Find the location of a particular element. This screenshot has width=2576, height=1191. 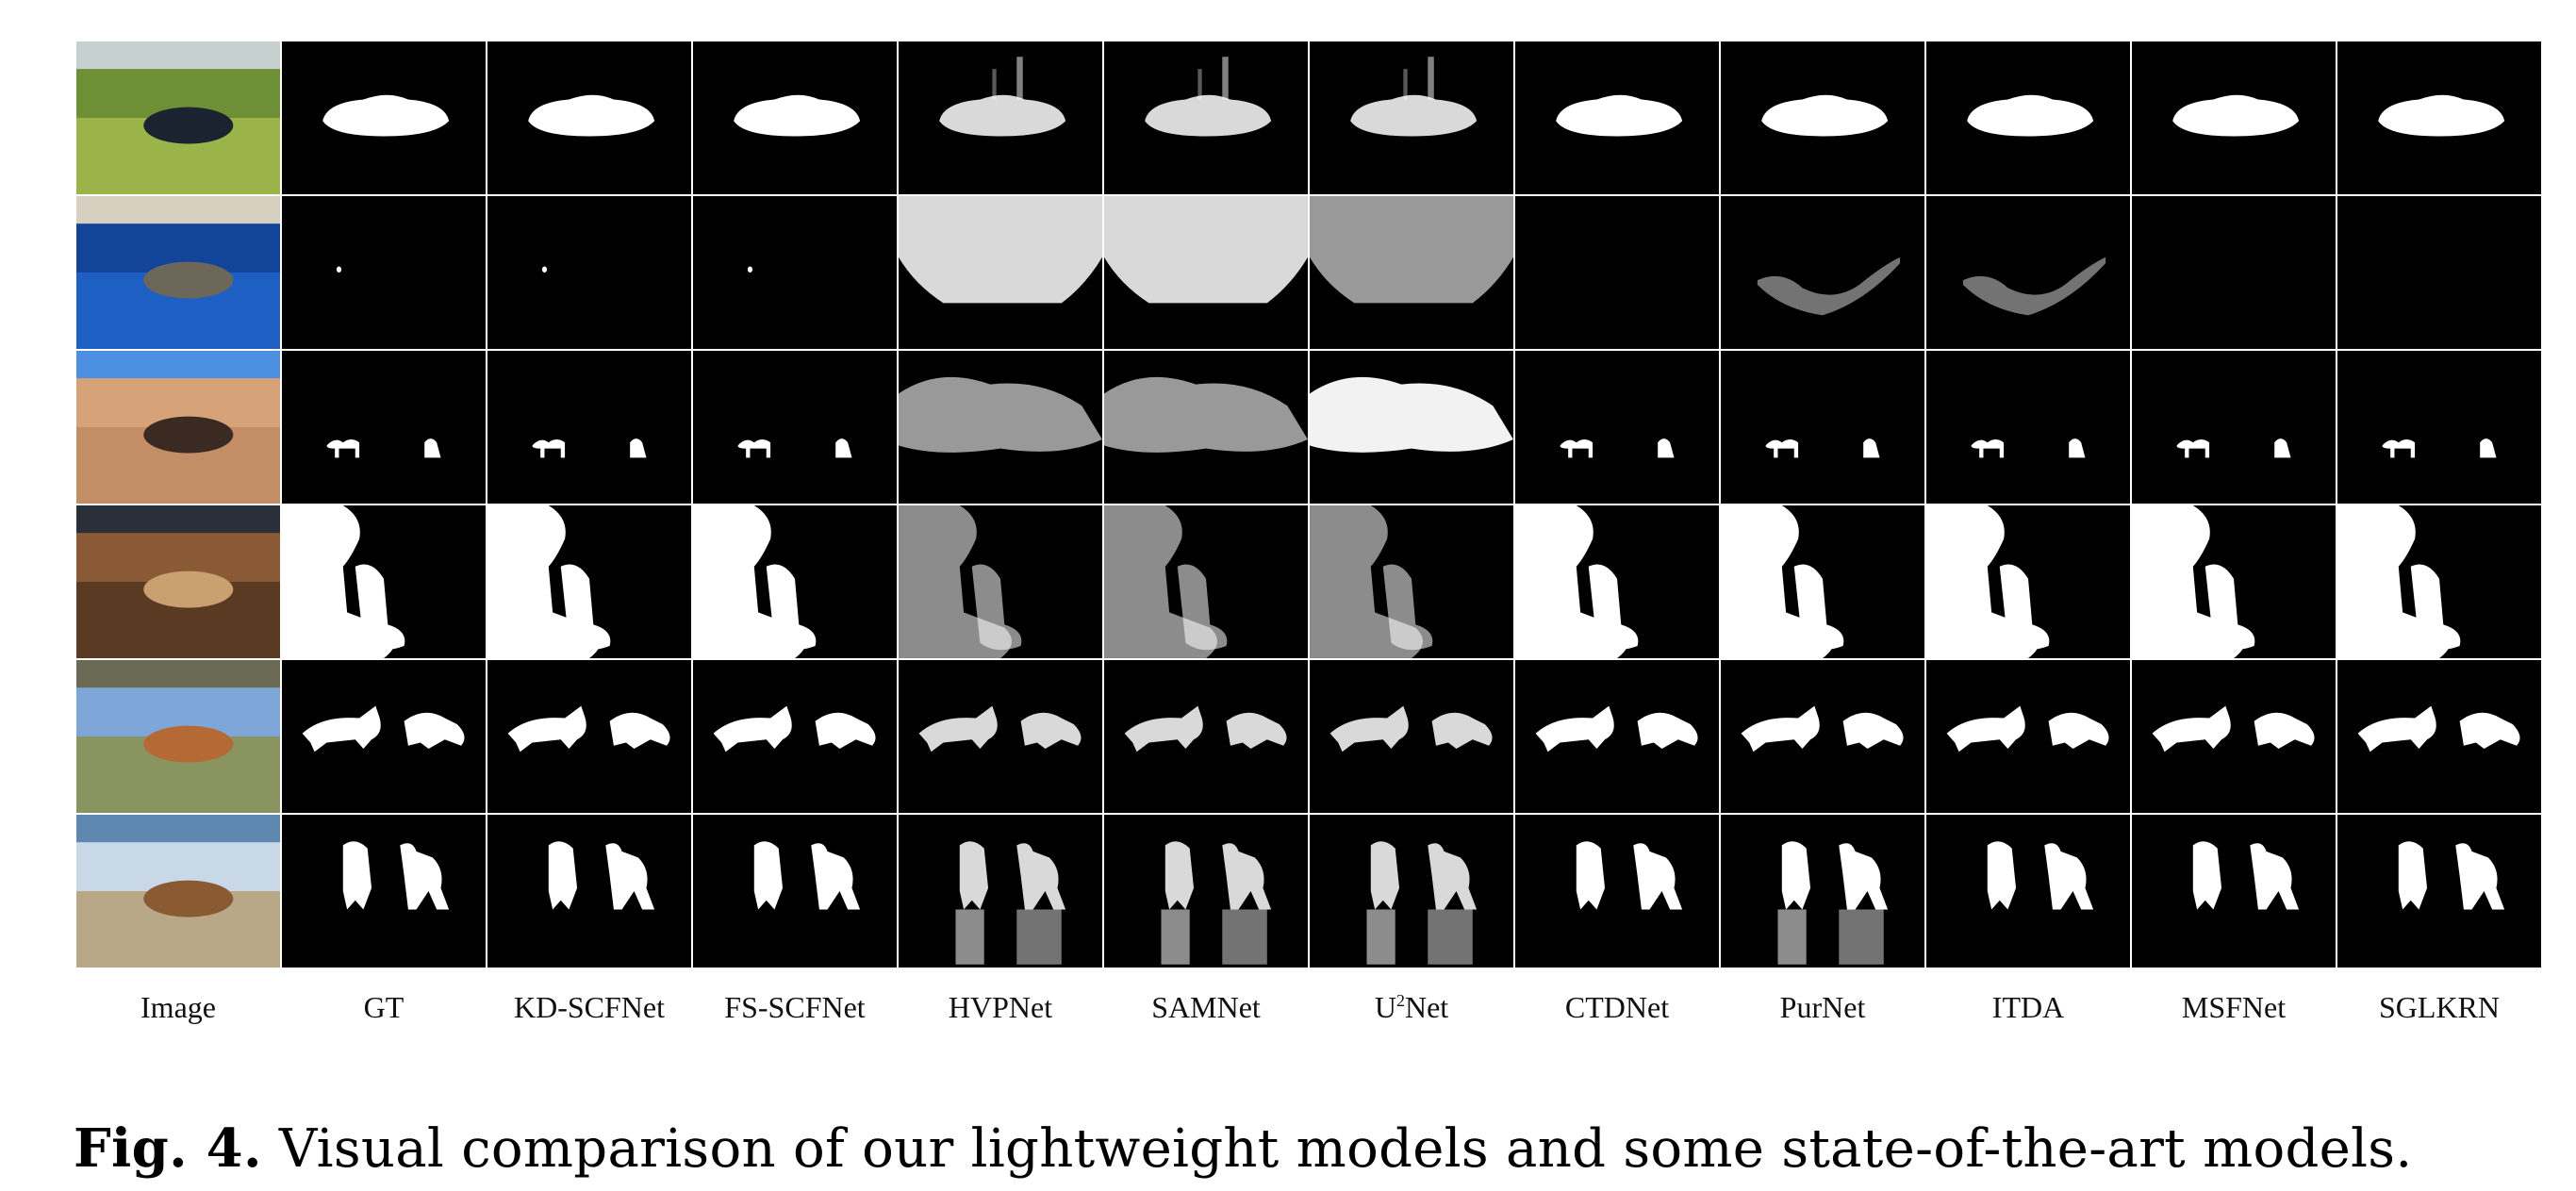

saliency-map-r5-purnet is located at coordinates (1822, 736).